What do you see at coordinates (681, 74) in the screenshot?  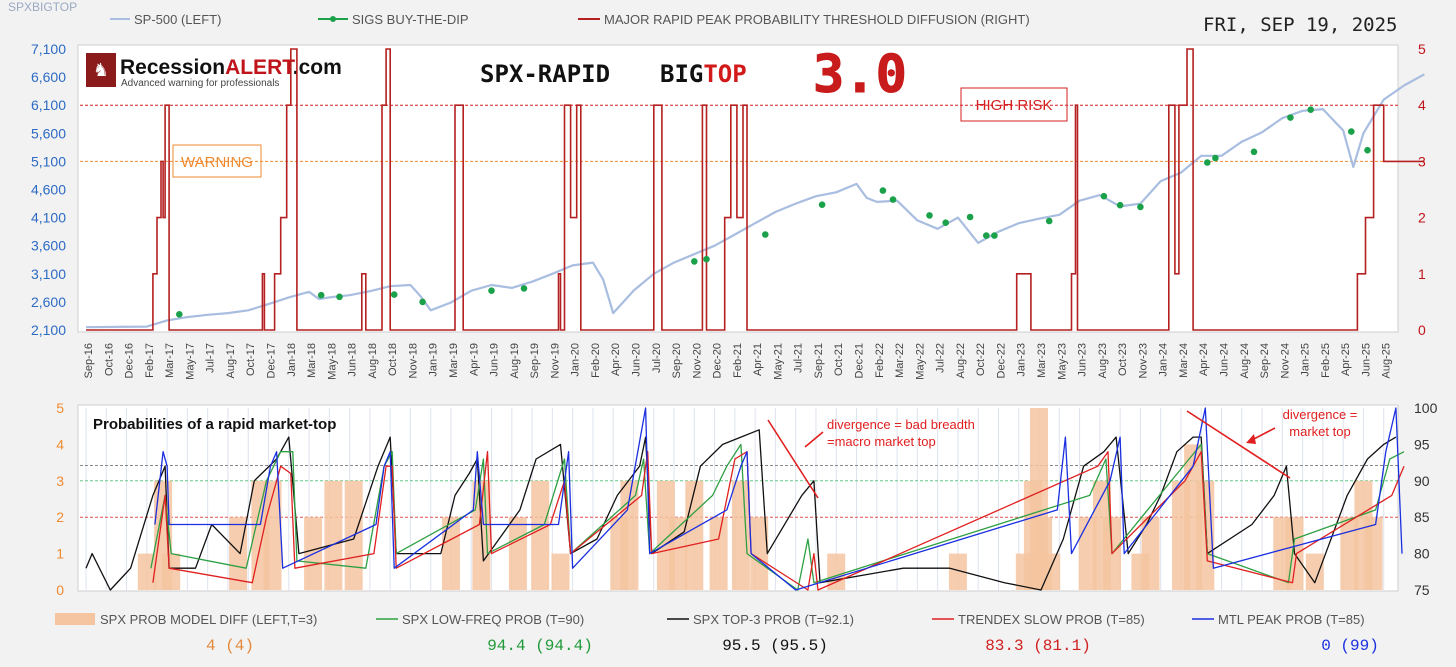 I see `chart-title-part2: BIG` at bounding box center [681, 74].